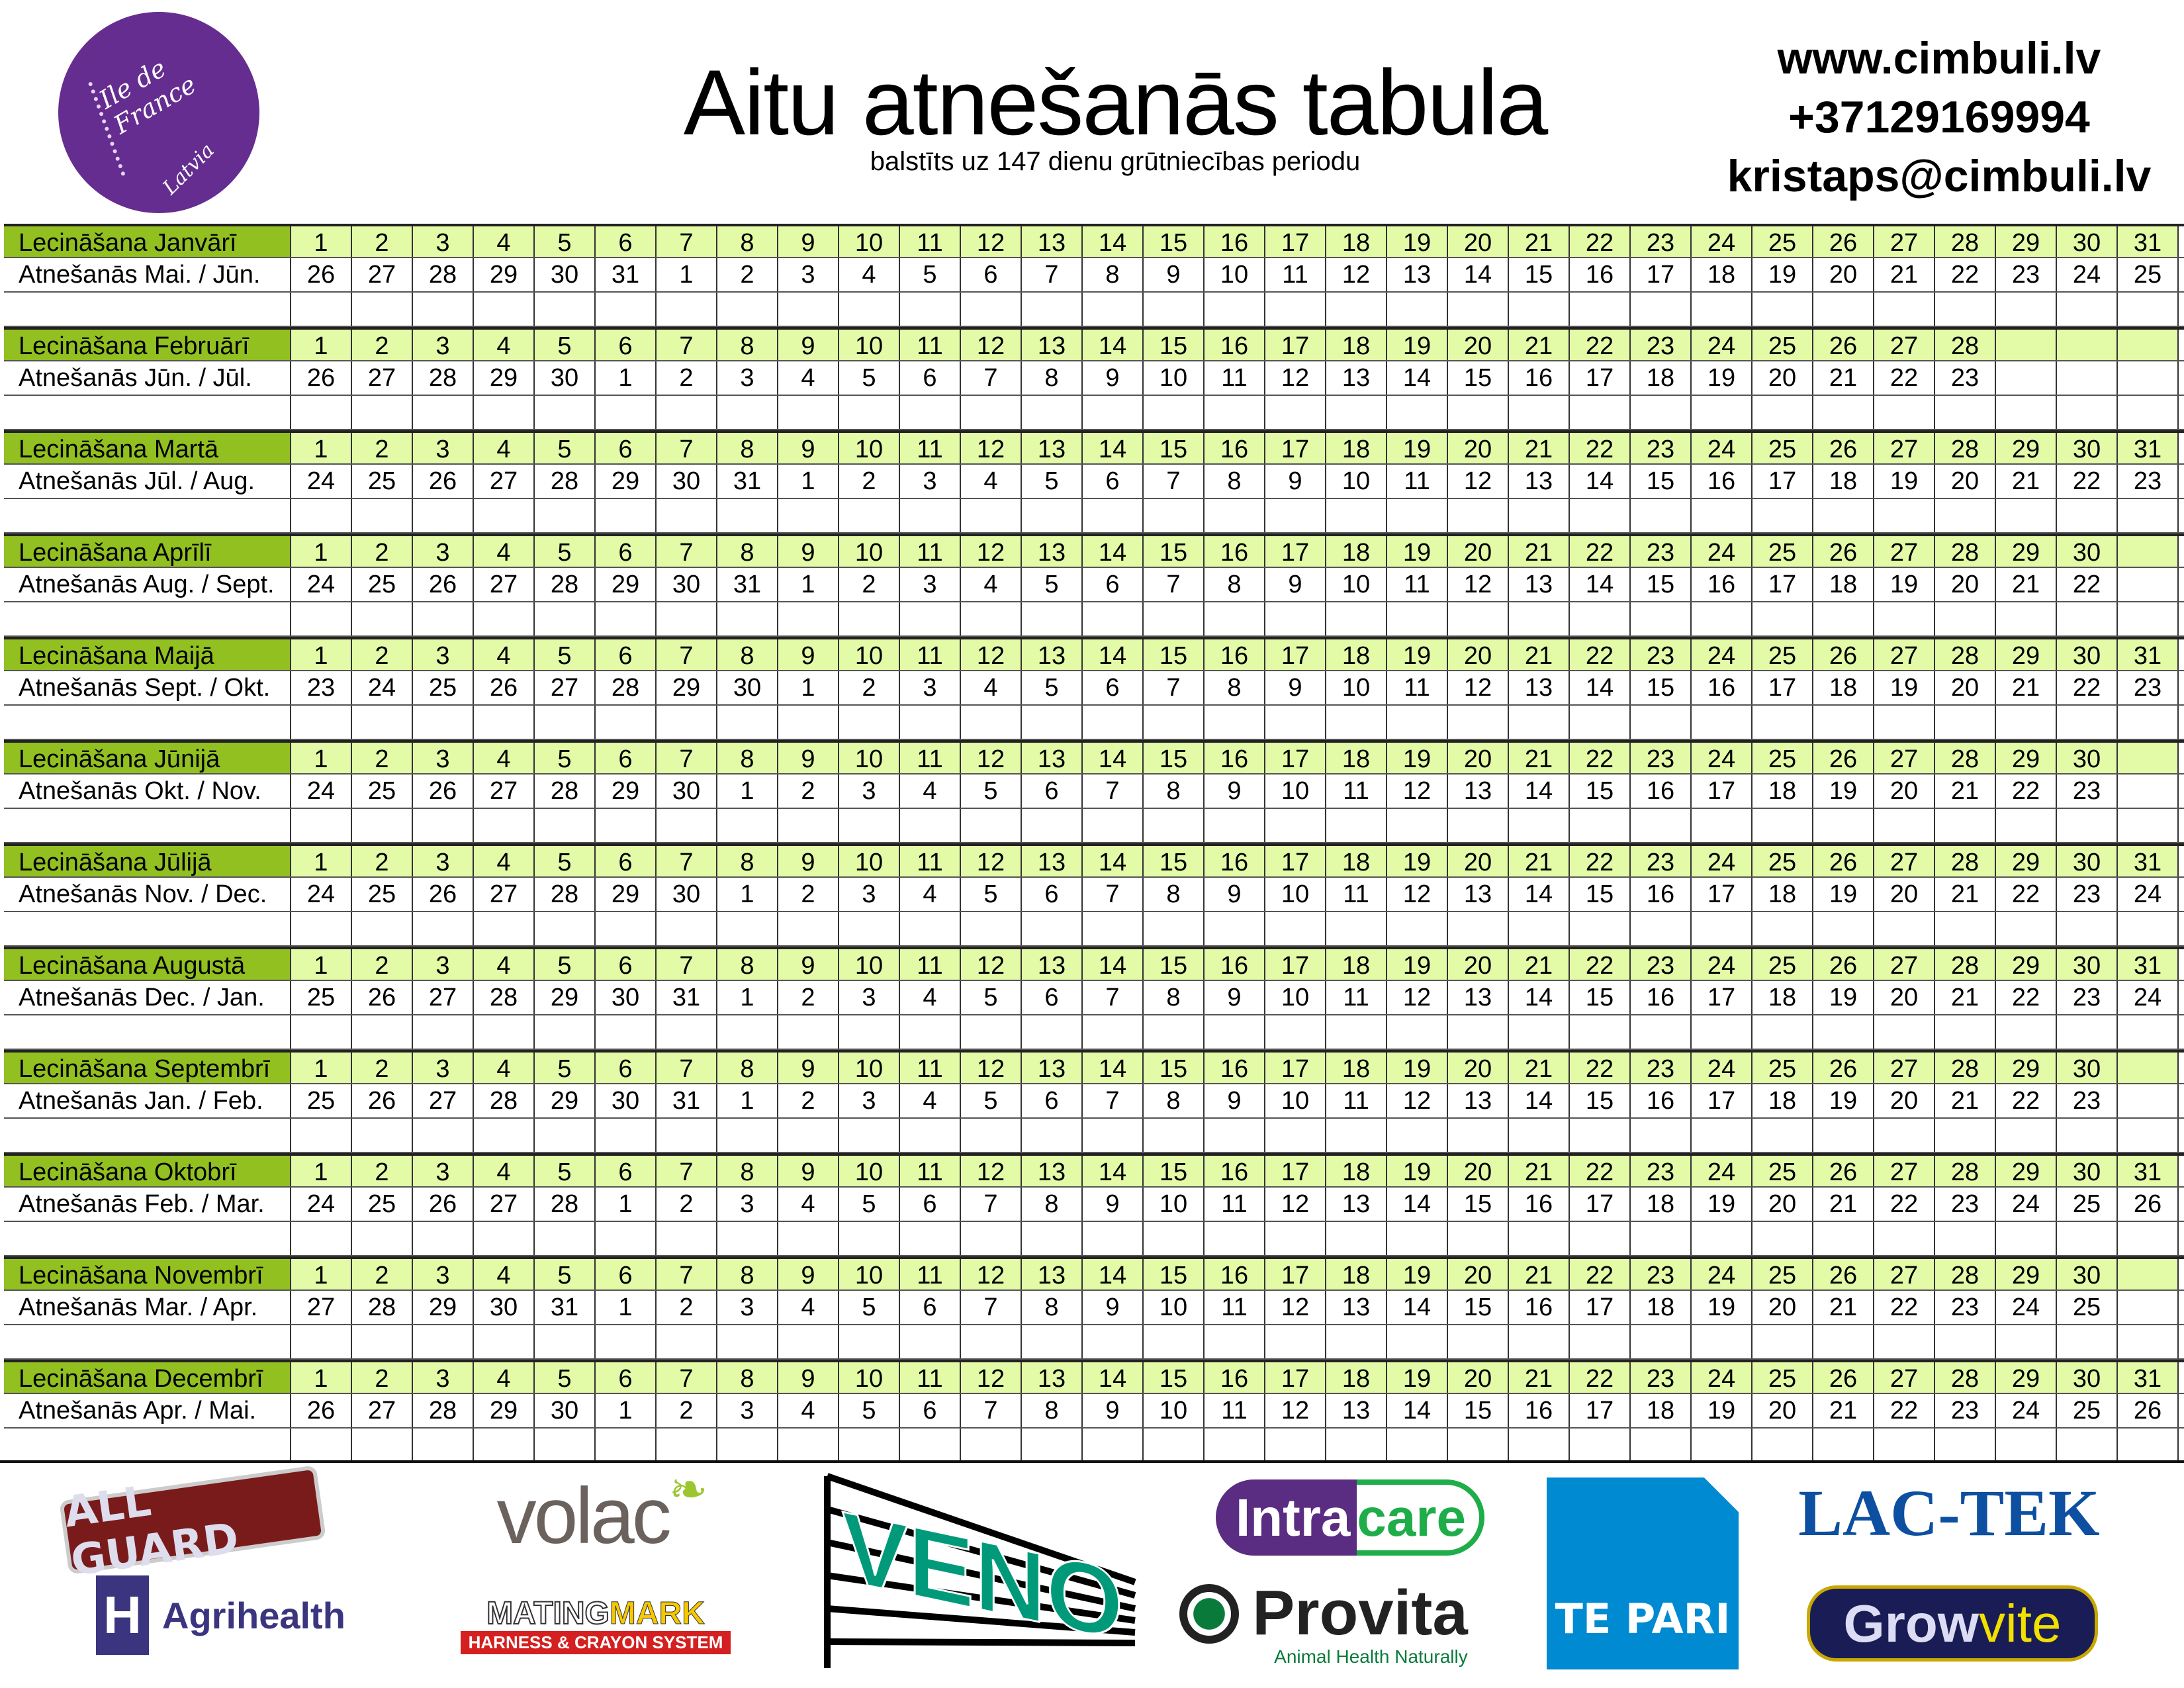  Describe the element at coordinates (504, 551) in the screenshot. I see `mating-day-cell: 4` at that location.